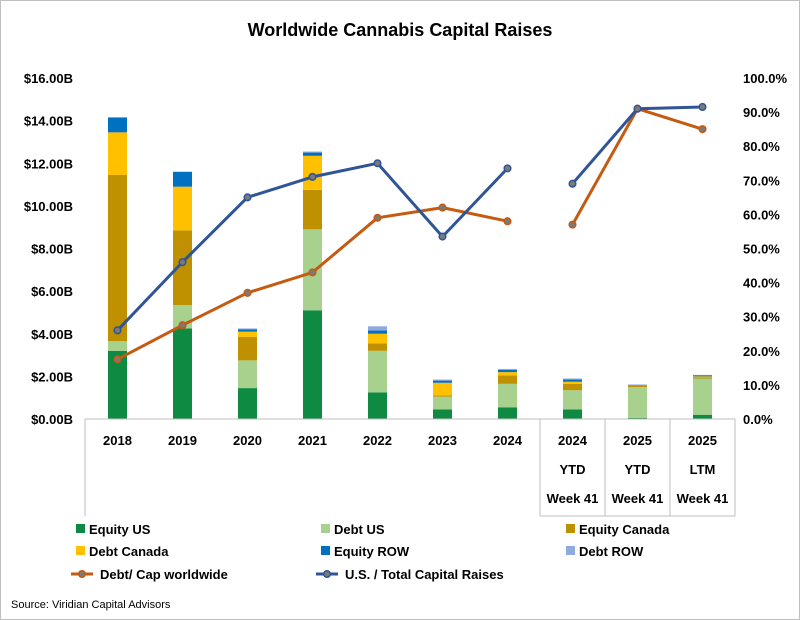 This screenshot has height=620, width=800. Describe the element at coordinates (761, 249) in the screenshot. I see `y-right-tick-label: 50.0%` at that location.